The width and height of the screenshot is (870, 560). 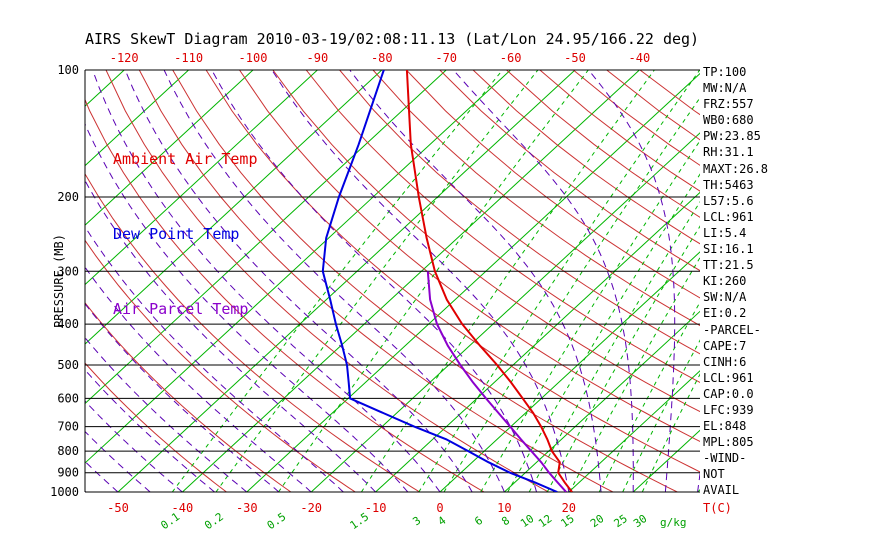 I want to click on top-temp-tick-label: -70, so click(x=446, y=58).